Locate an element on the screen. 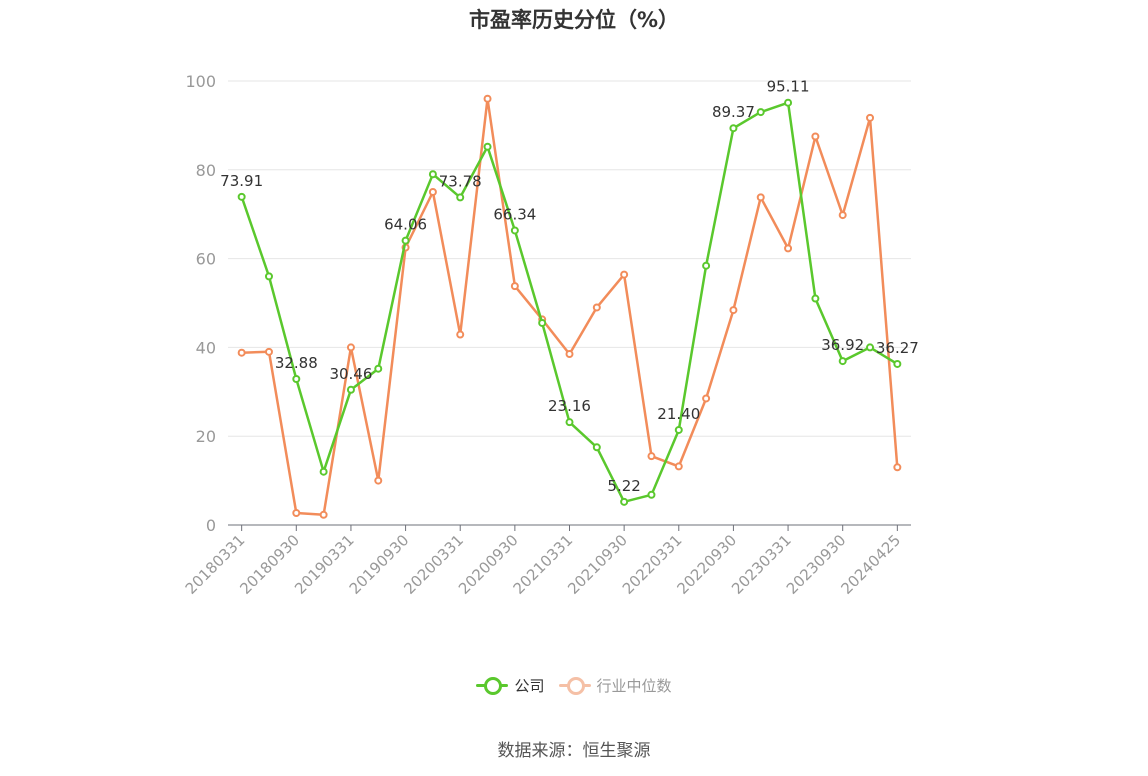  legend: 公司 行业中位数 is located at coordinates (574, 685).